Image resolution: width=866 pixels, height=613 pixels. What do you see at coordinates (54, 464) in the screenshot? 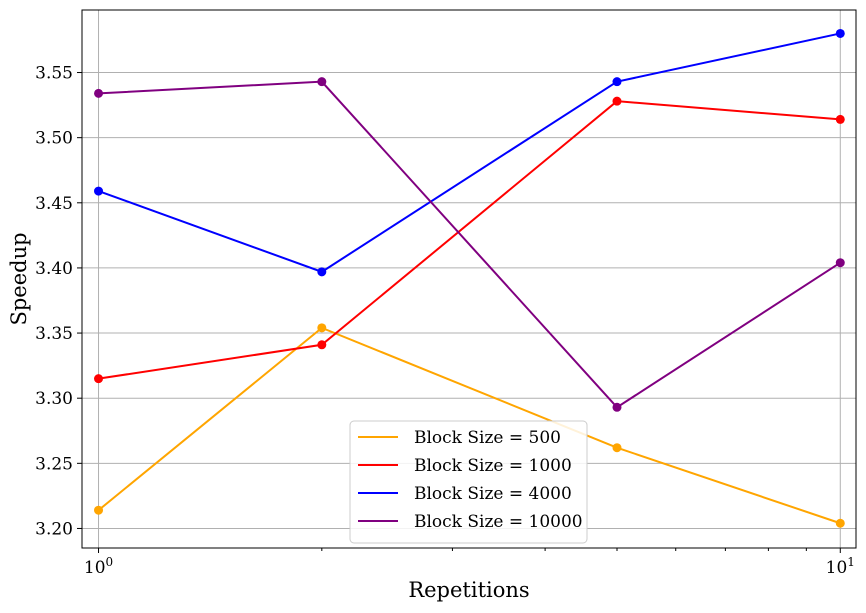
I see `y-tick-label: 3.25` at bounding box center [54, 464].